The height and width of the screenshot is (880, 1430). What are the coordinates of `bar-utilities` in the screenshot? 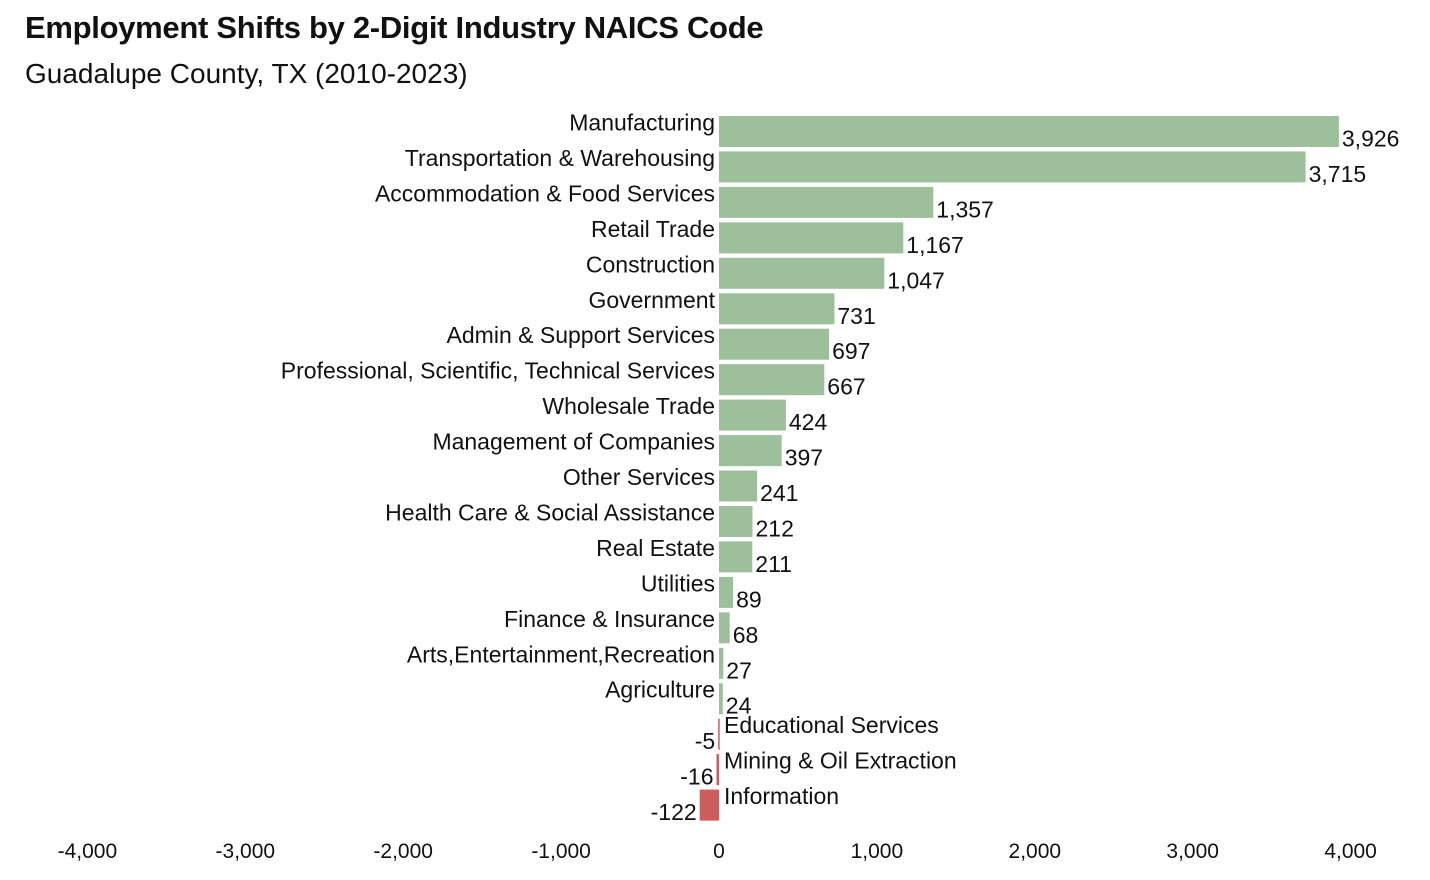 It's located at (726, 592).